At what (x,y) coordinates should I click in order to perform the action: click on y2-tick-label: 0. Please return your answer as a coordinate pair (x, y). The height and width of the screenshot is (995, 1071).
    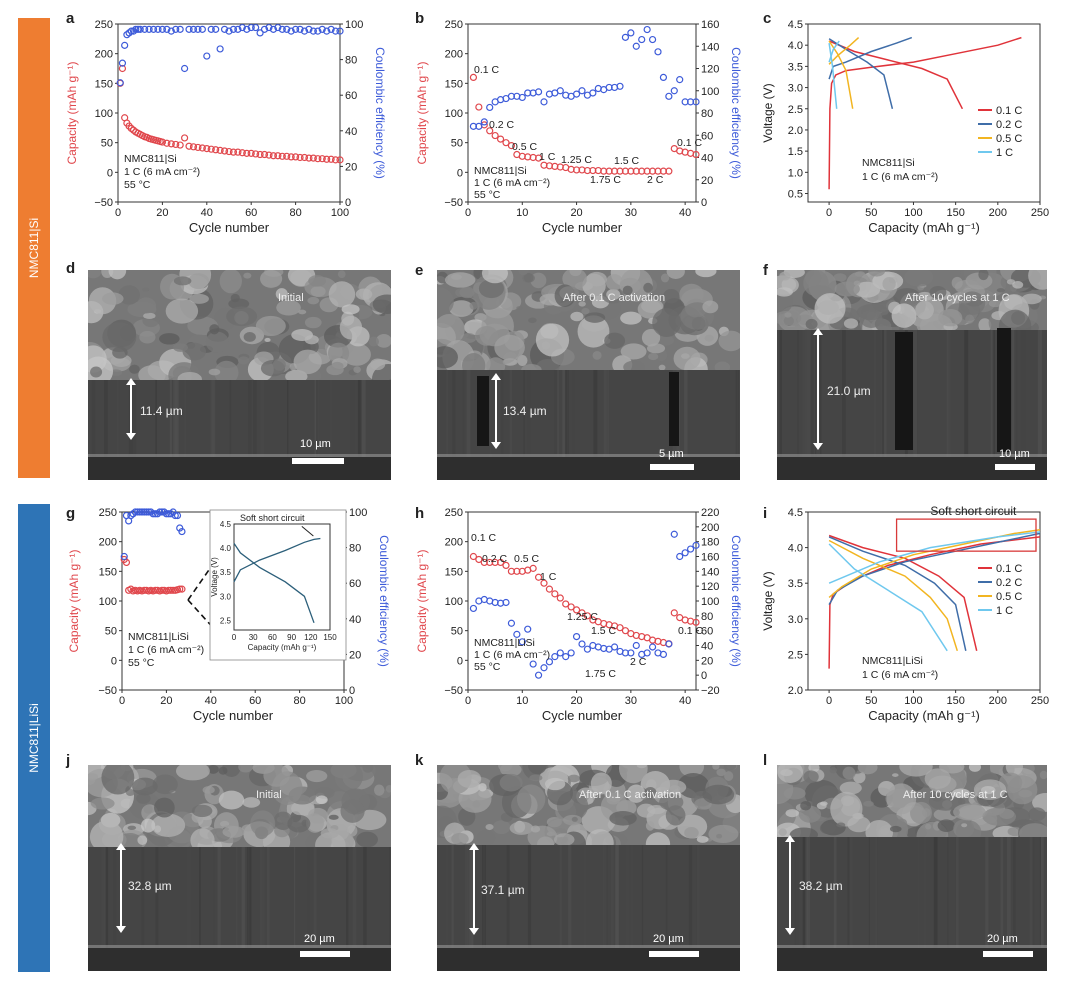
    Looking at the image, I should click on (352, 691).